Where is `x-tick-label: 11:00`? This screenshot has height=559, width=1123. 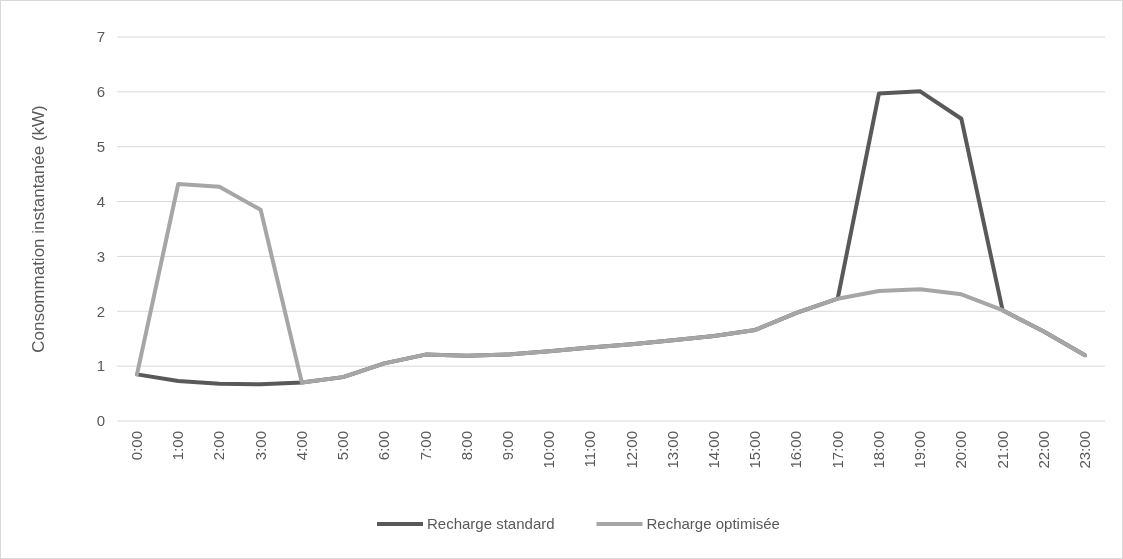 x-tick-label: 11:00 is located at coordinates (590, 449).